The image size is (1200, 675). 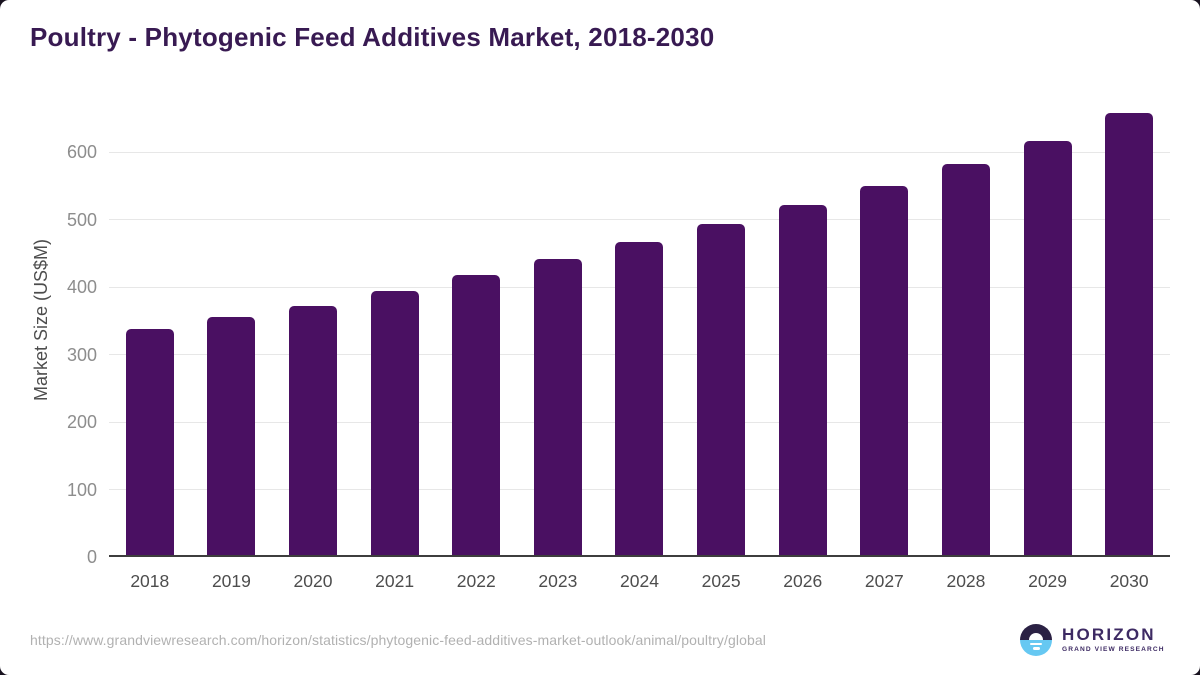 What do you see at coordinates (1129, 335) in the screenshot?
I see `bar-2030` at bounding box center [1129, 335].